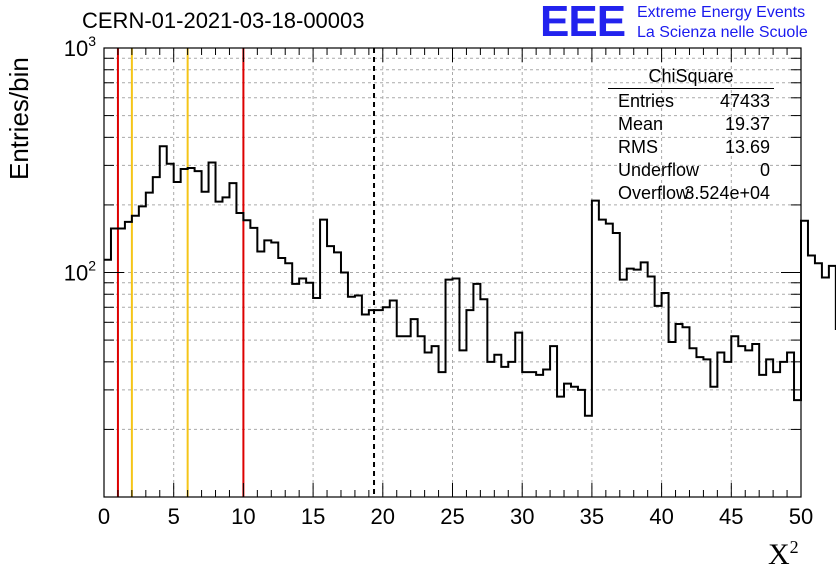 This screenshot has width=836, height=572. Describe the element at coordinates (452, 516) in the screenshot. I see `x-tick-label: 25` at that location.